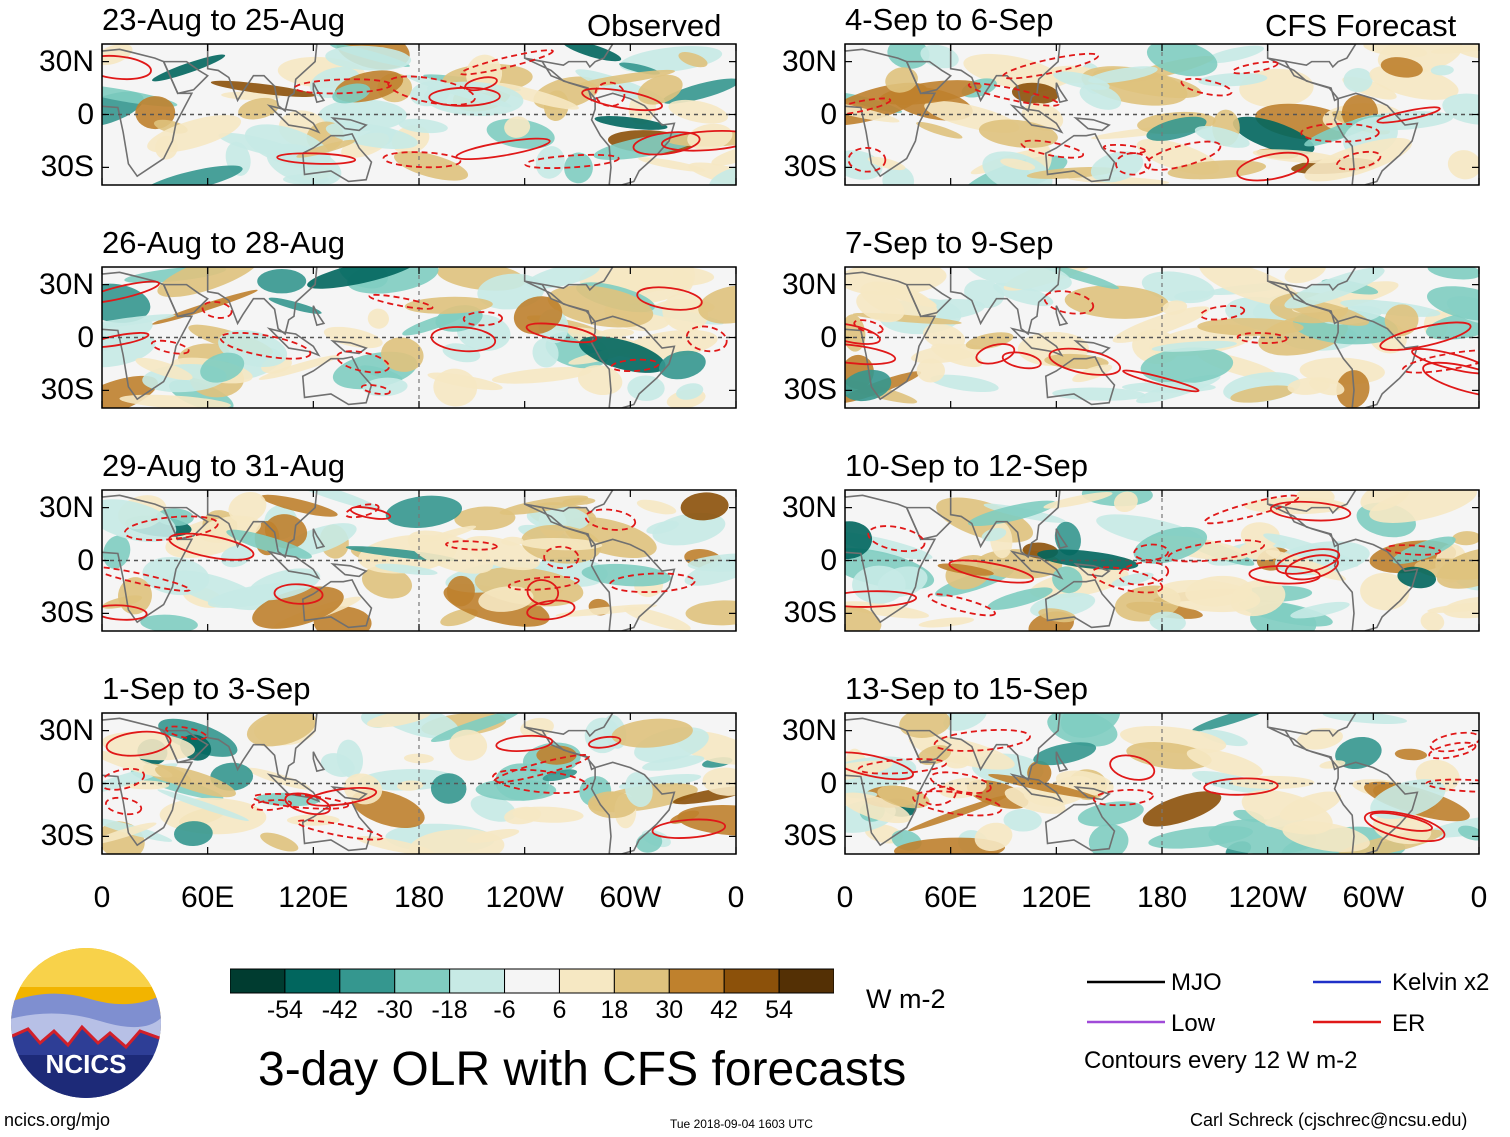 This screenshot has height=1137, width=1510. I want to click on legend-label-low: Low, so click(1193, 1023).